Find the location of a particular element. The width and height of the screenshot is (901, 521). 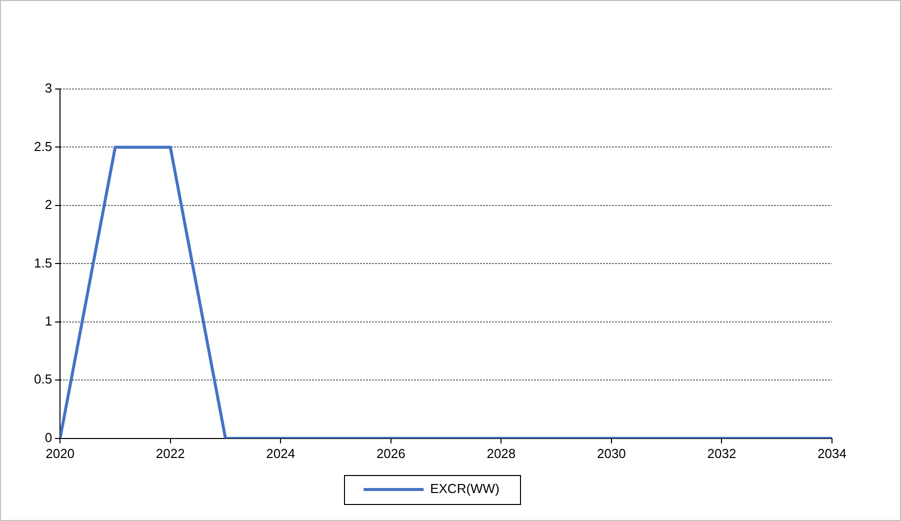

y-tick-label: 1.5 is located at coordinates (43, 262).